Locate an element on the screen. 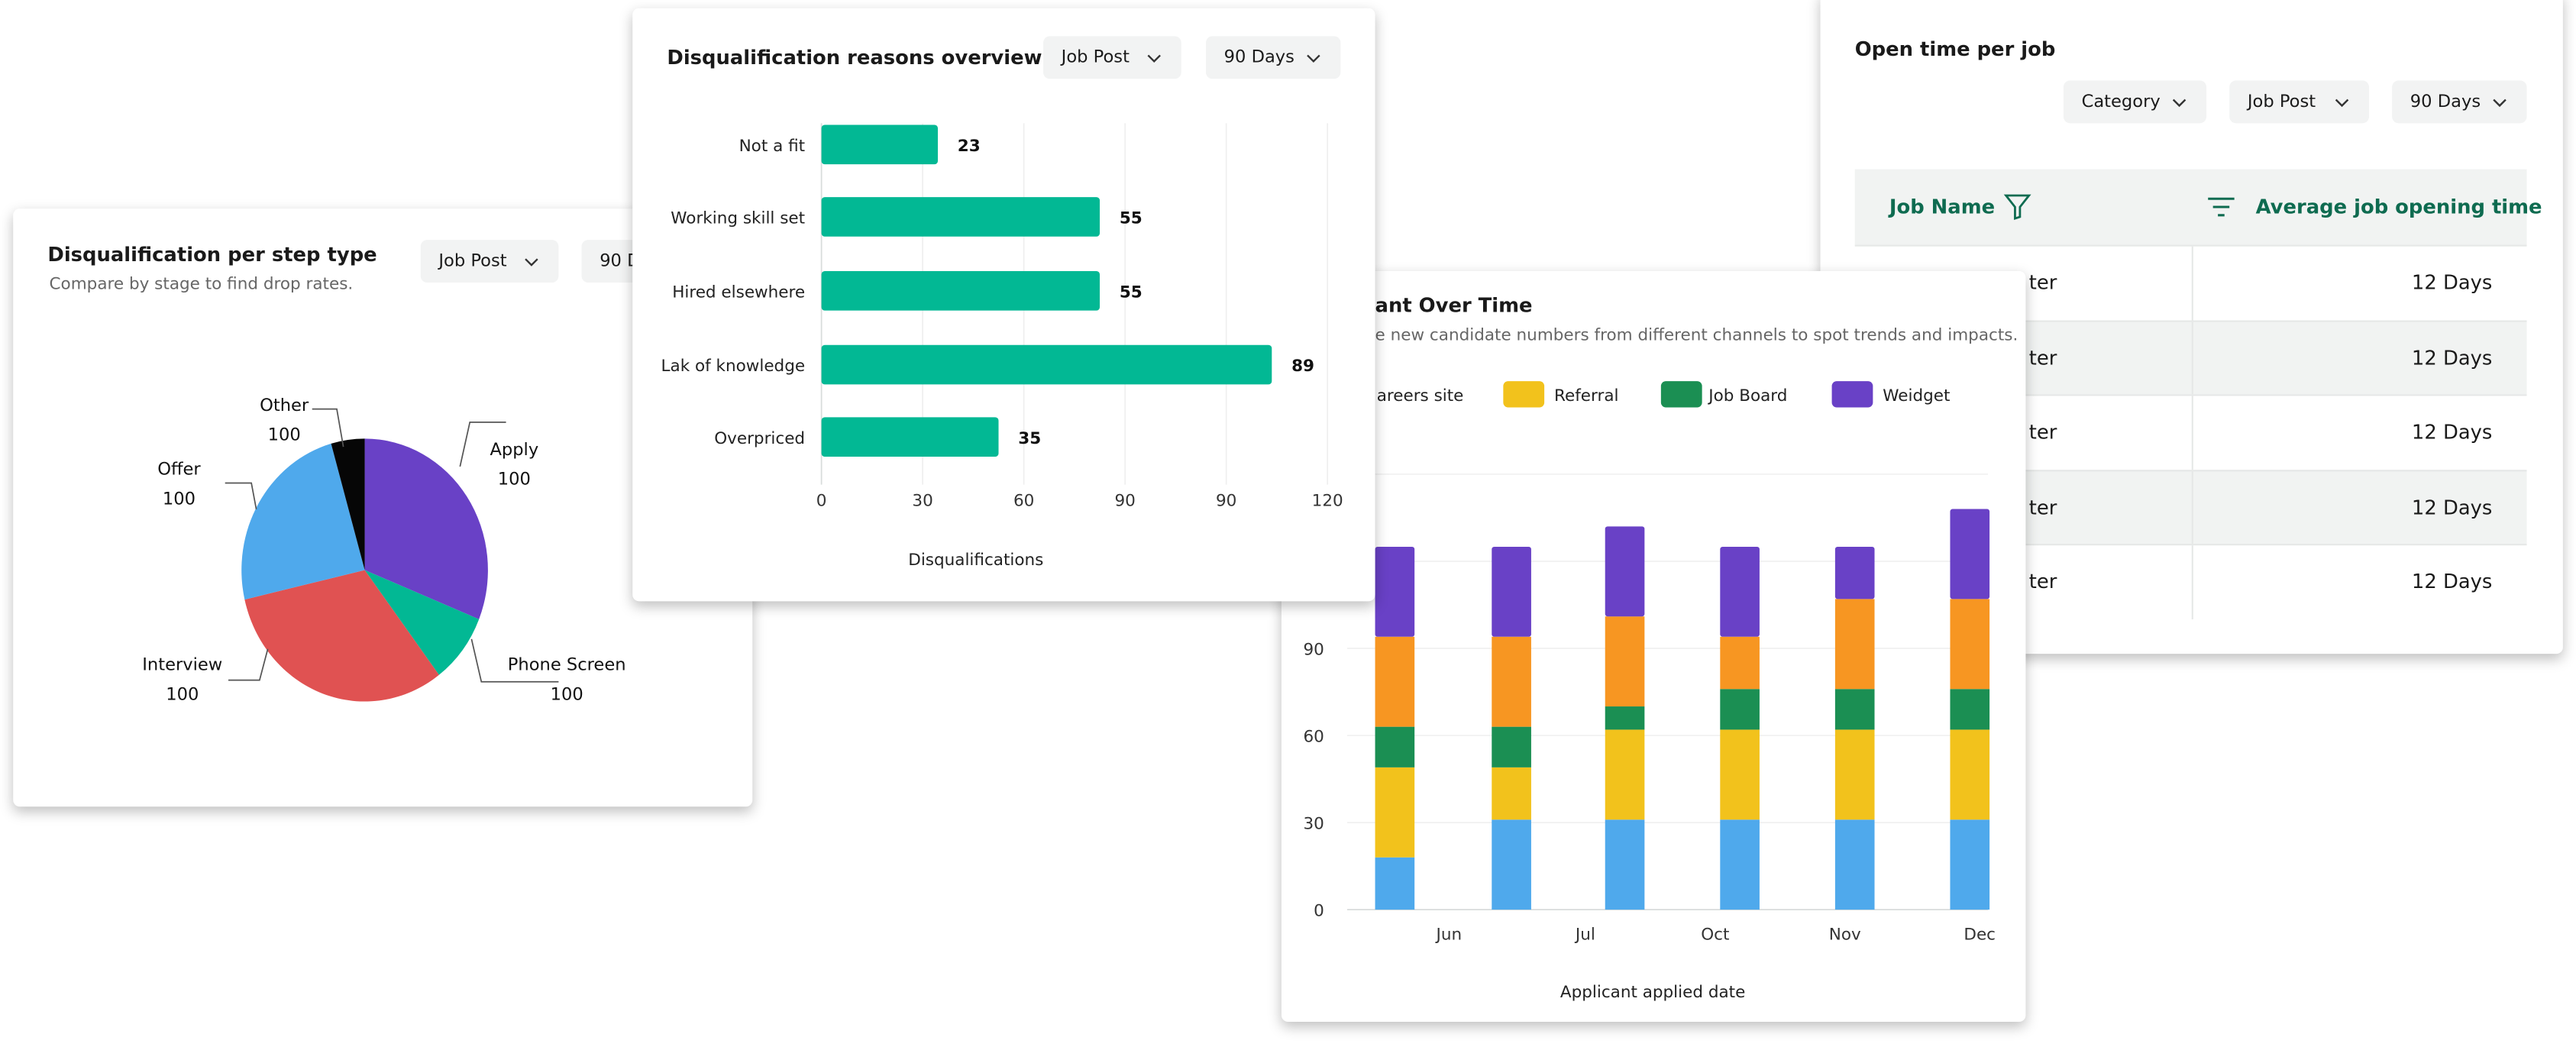 Image resolution: width=2576 pixels, height=1047 pixels. y-tick-label: 90 is located at coordinates (1314, 650).